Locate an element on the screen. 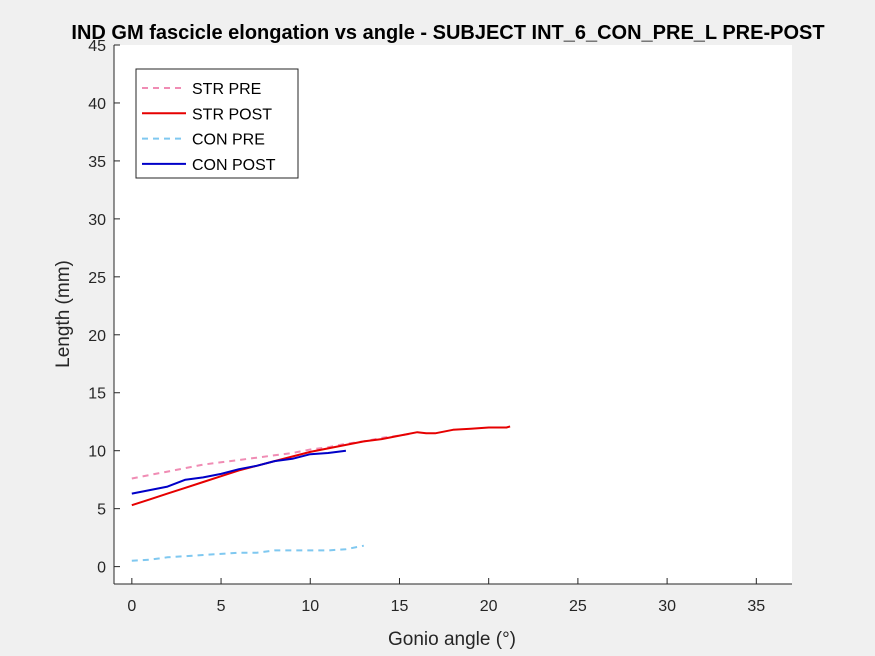  series-line-str-pre is located at coordinates (272, 456).